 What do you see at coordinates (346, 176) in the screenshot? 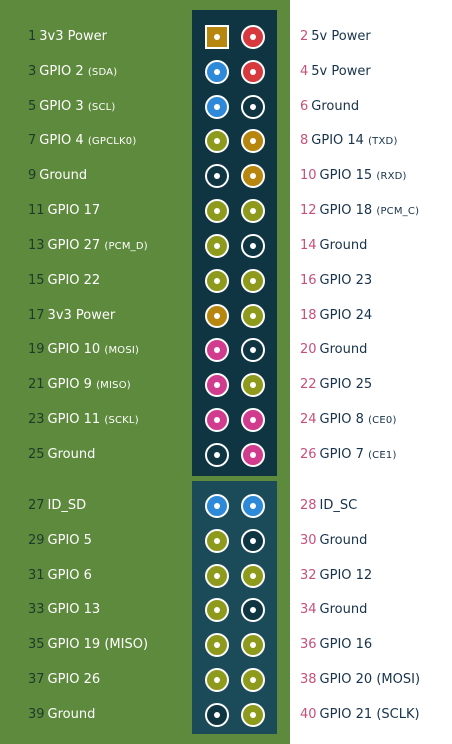
I see `pin-name: GPIO 15` at bounding box center [346, 176].